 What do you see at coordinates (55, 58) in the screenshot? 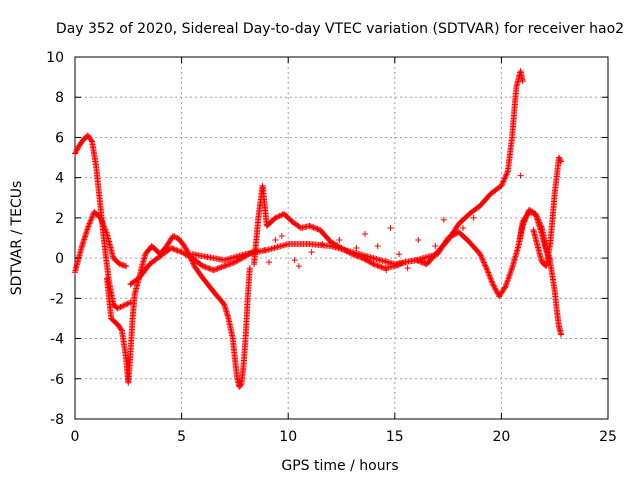
I see `y-tick-label: 10` at bounding box center [55, 58].